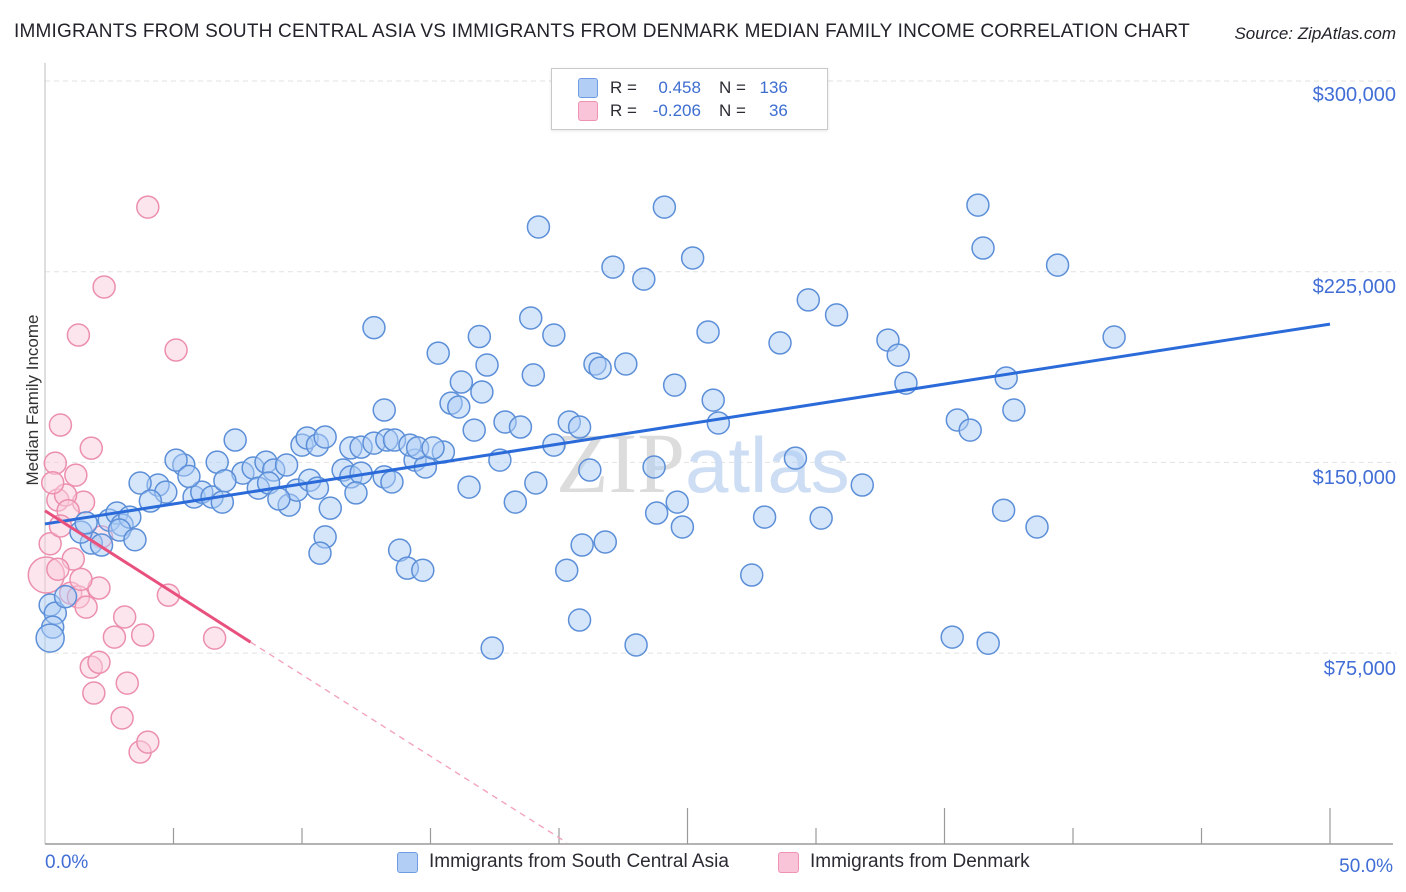 The height and width of the screenshot is (892, 1406). I want to click on y-axis-title: Median Family Income, so click(32, 400).